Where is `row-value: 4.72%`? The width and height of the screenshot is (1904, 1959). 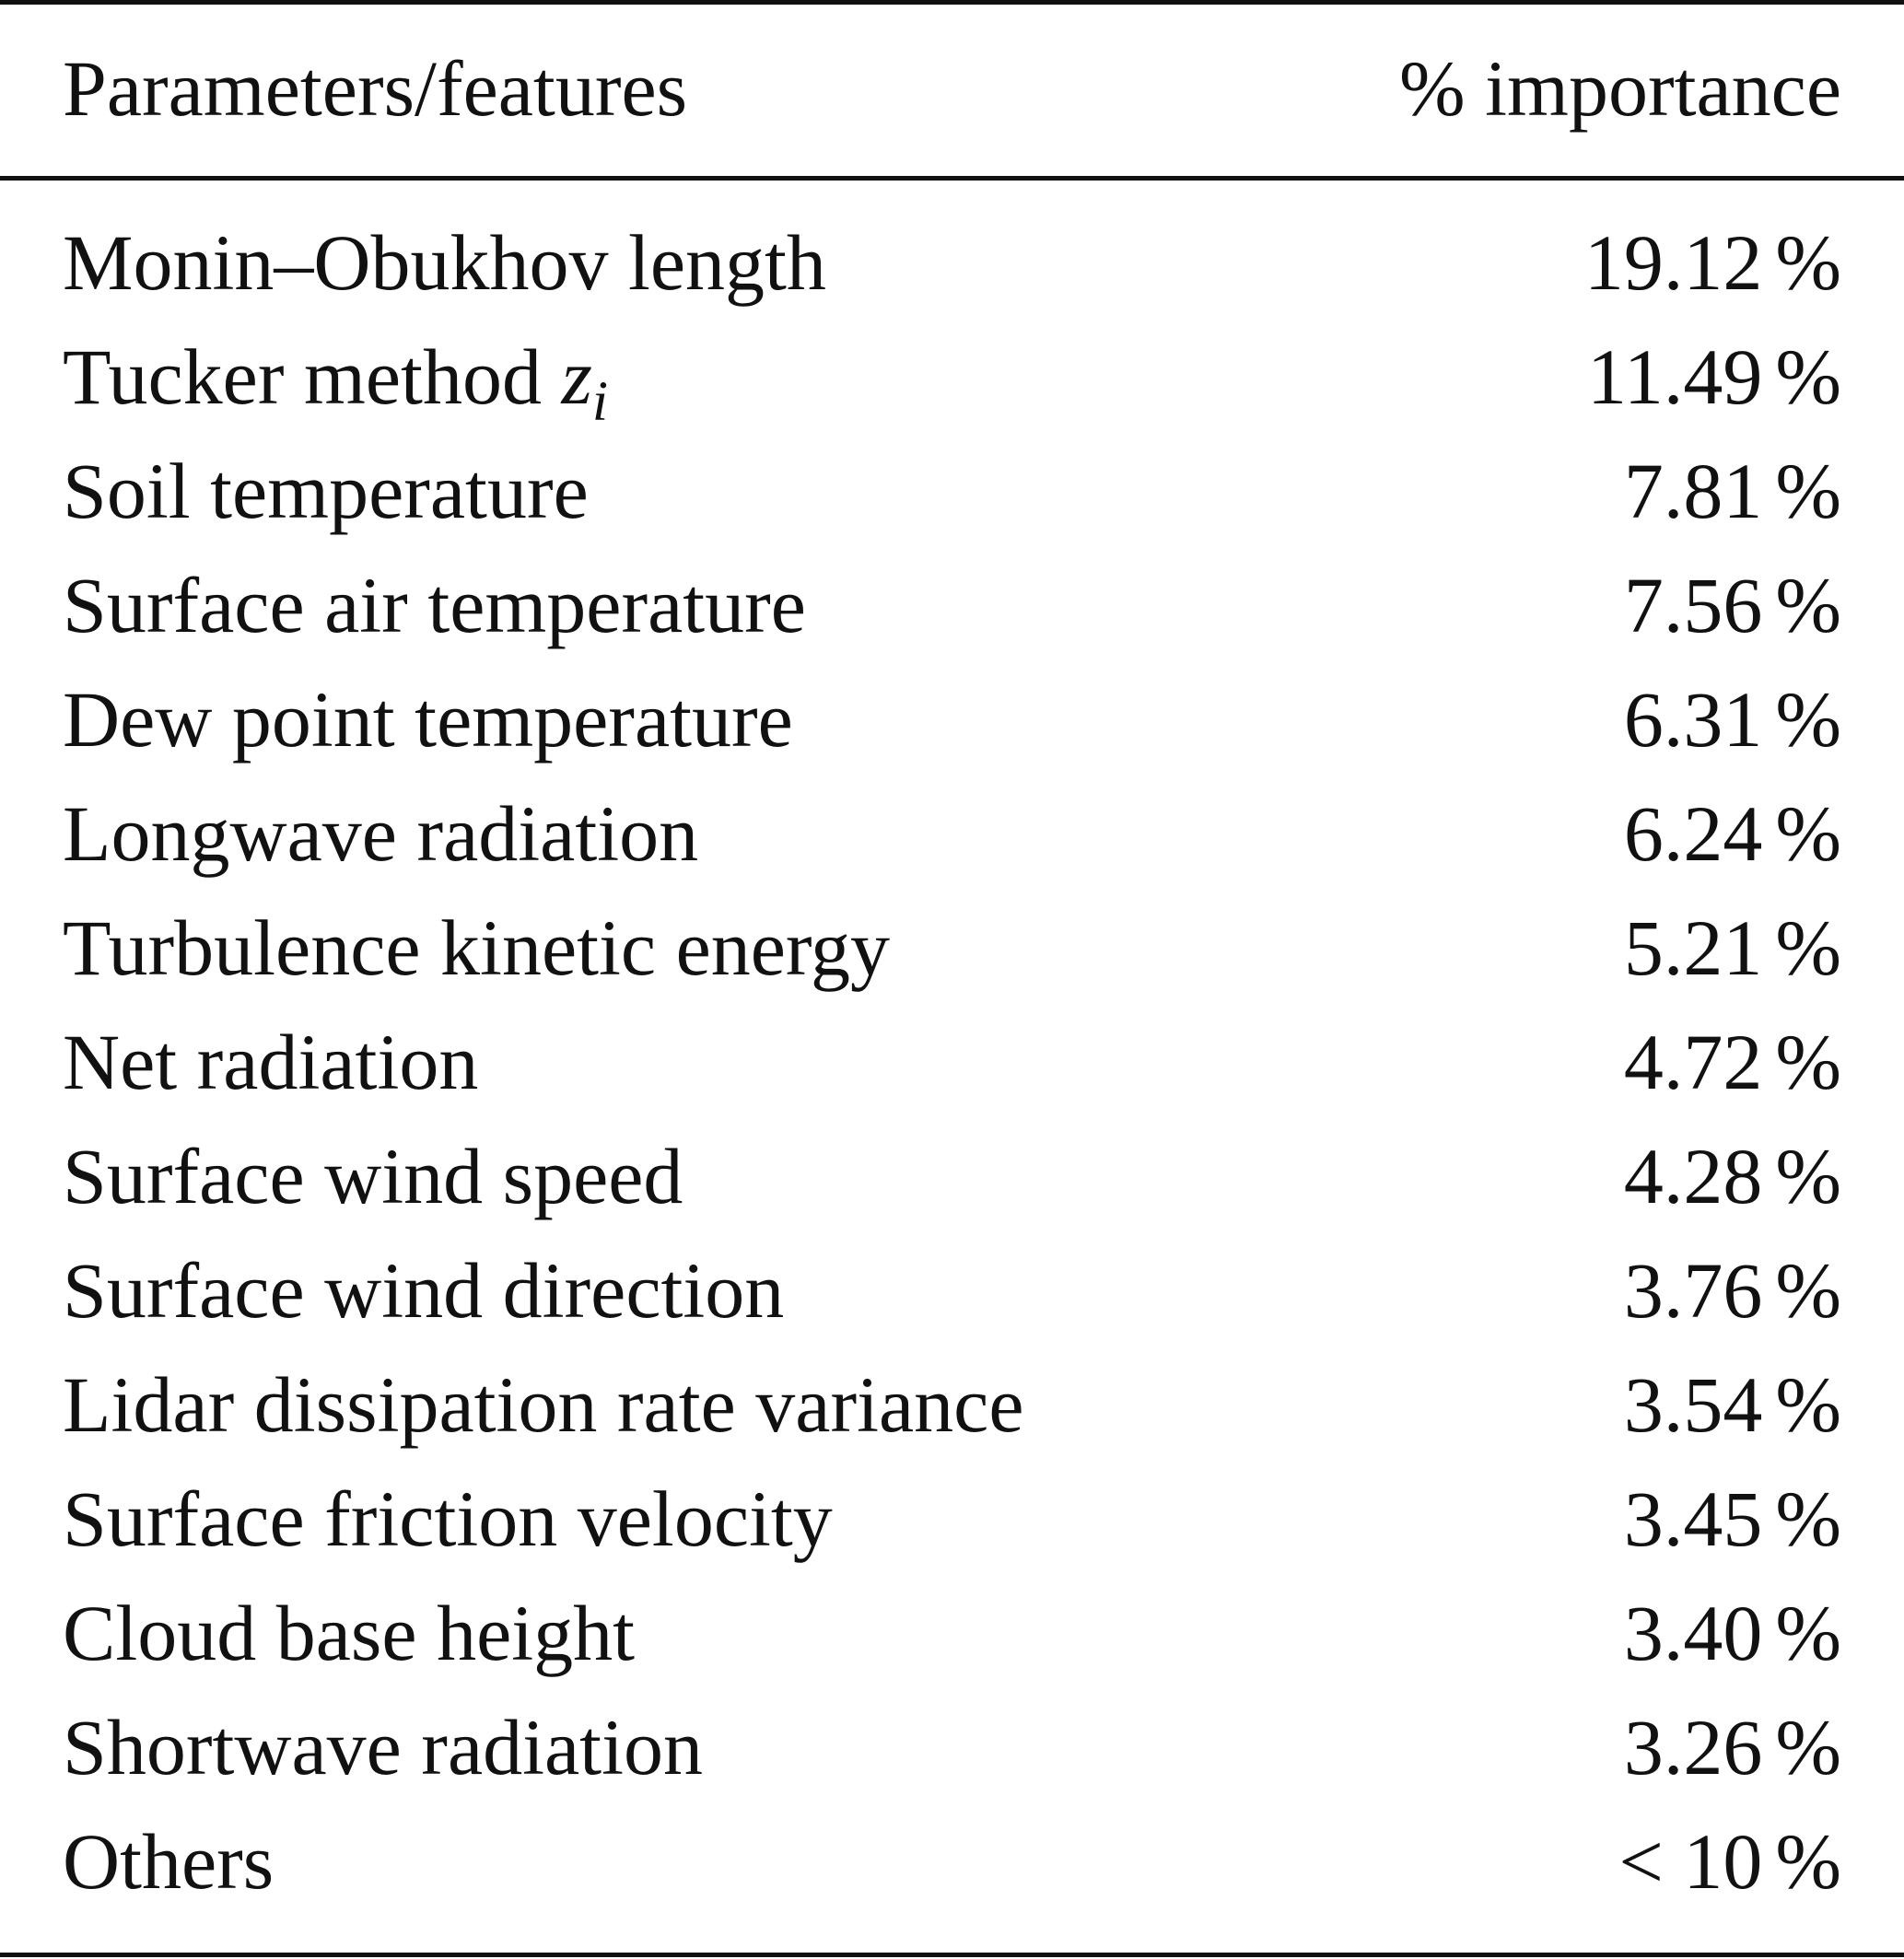
row-value: 4.72% is located at coordinates (1732, 1062).